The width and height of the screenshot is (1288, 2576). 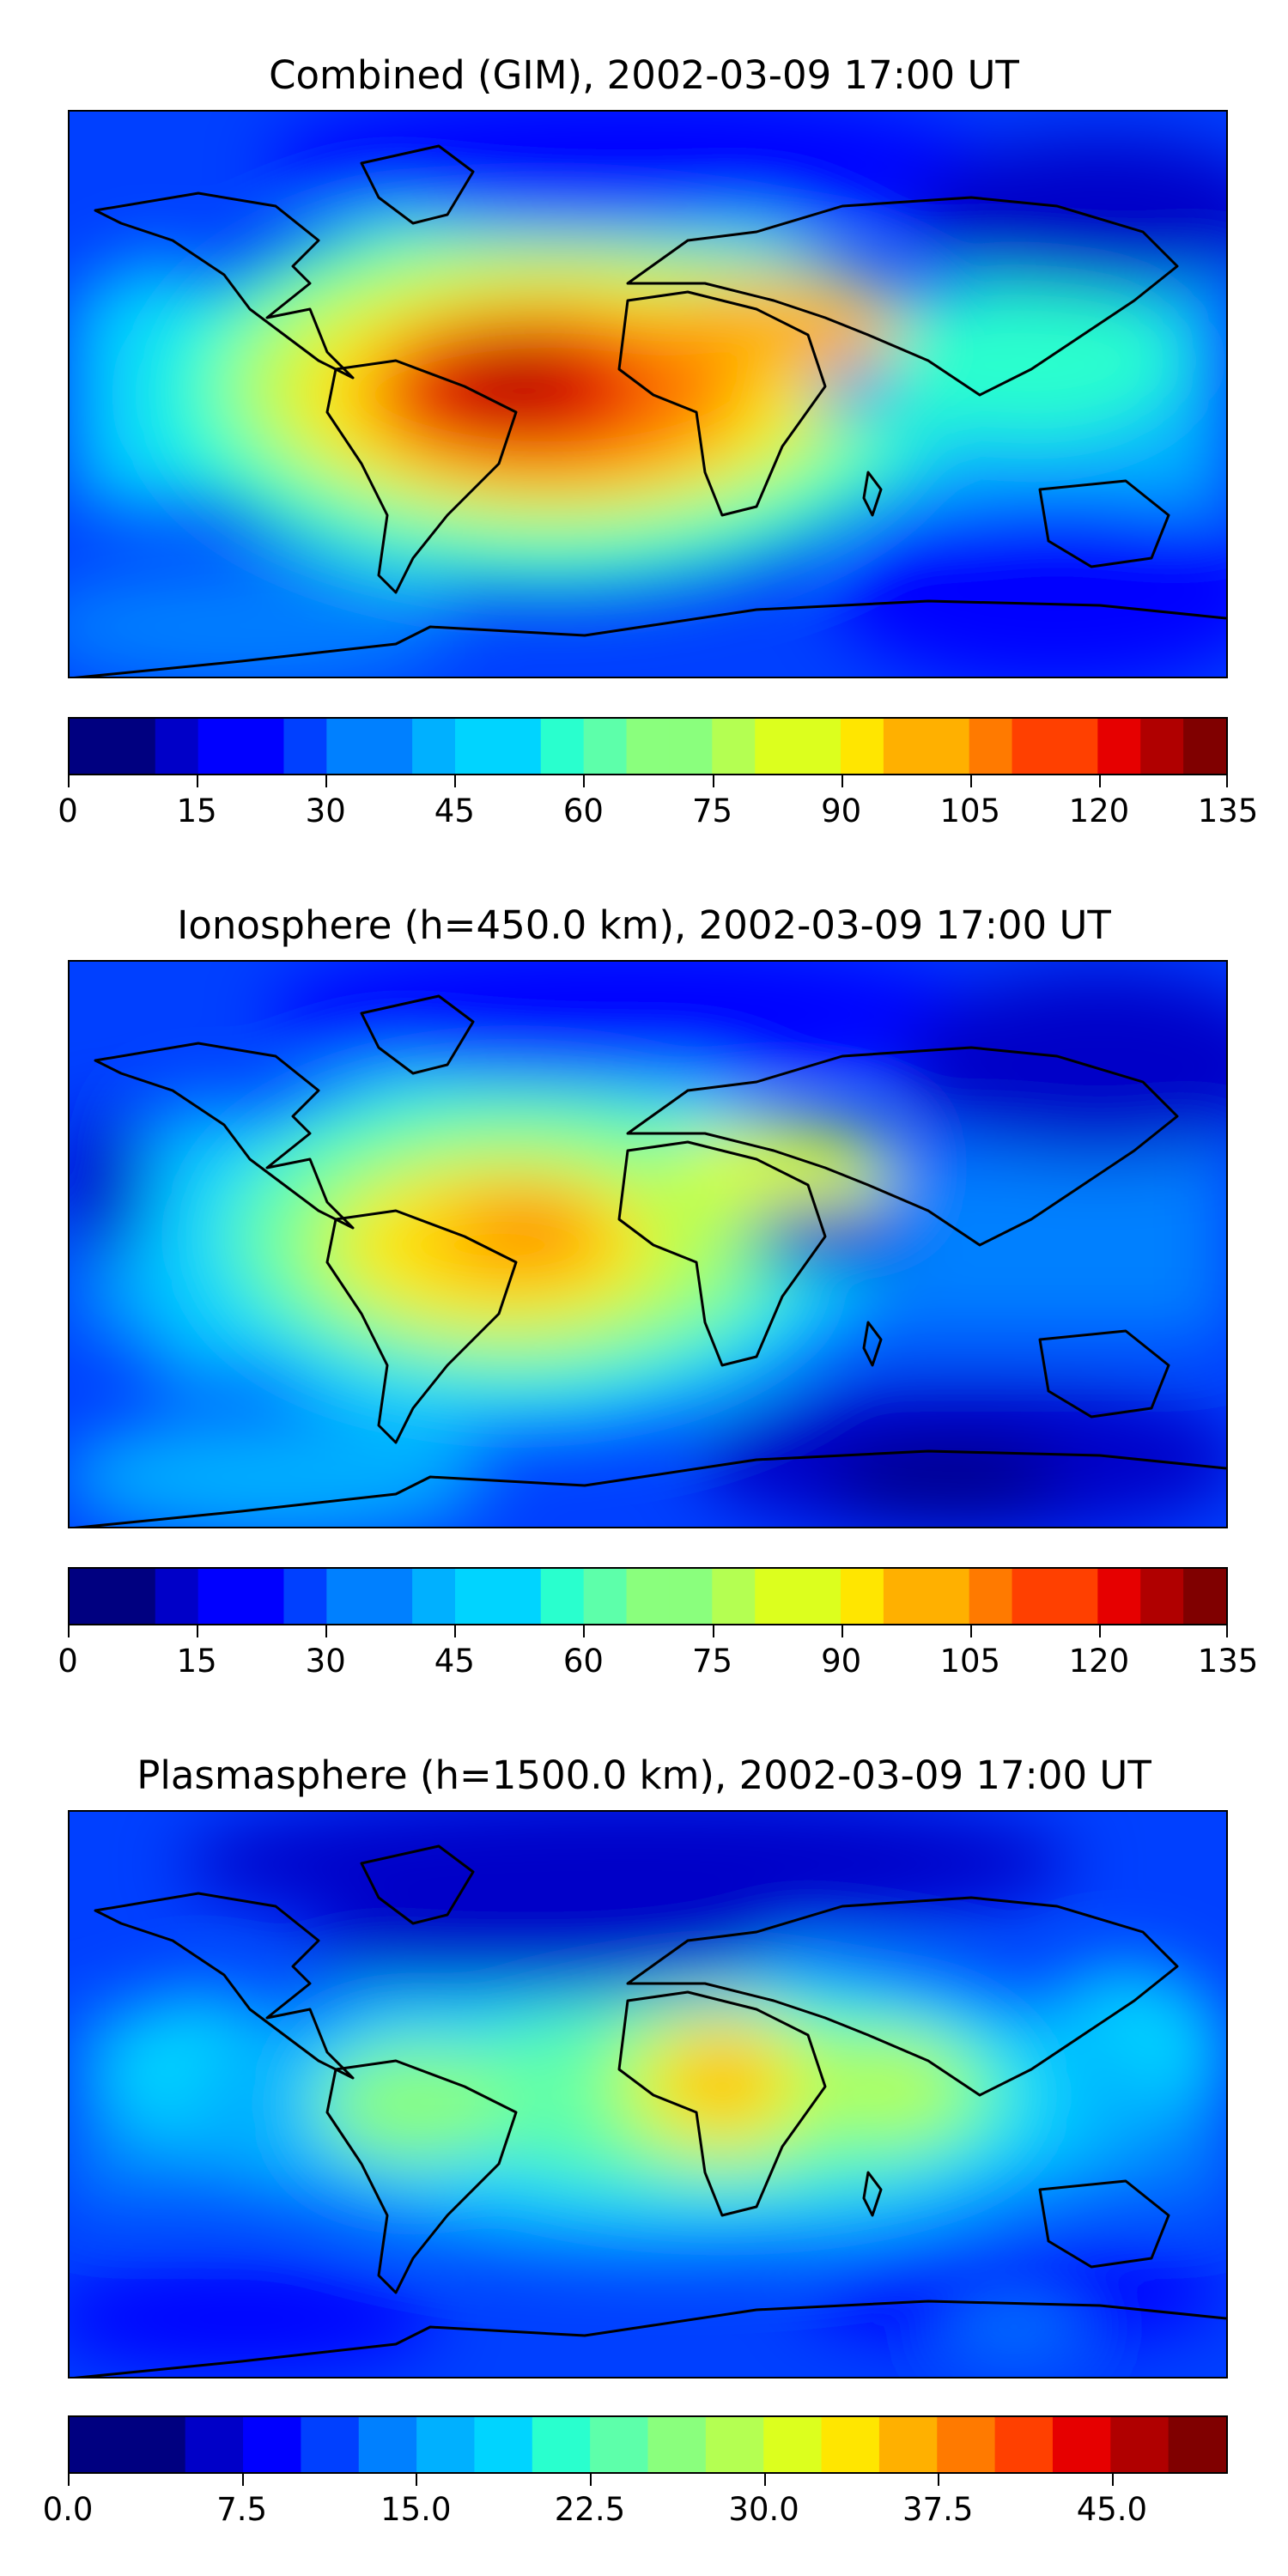 I want to click on tick-label: 7.5, so click(x=242, y=2509).